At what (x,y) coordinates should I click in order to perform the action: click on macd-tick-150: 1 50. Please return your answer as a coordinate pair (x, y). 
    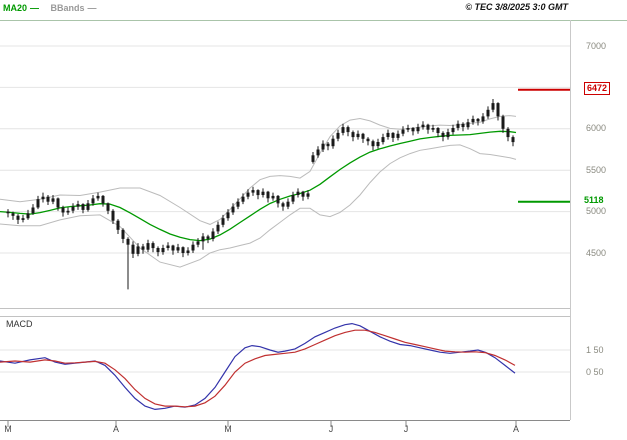
    Looking at the image, I should click on (595, 350).